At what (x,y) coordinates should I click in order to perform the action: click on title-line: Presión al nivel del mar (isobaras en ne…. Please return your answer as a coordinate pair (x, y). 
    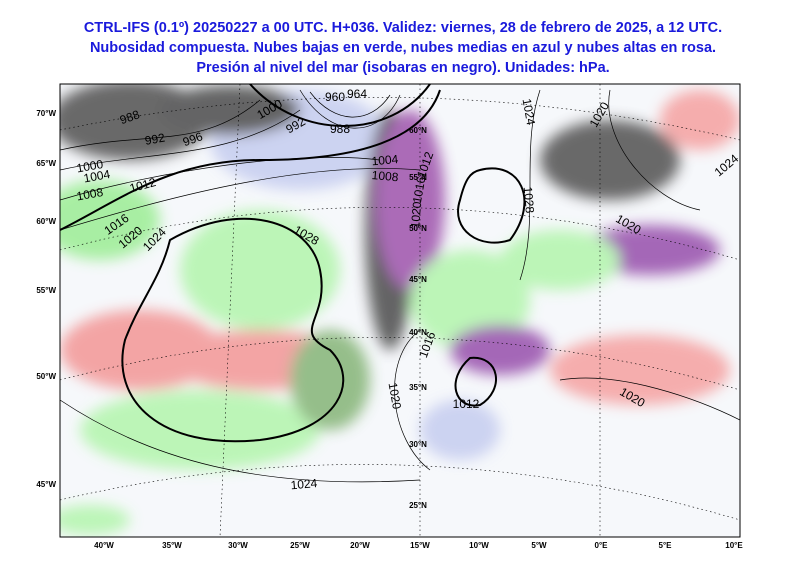
    Looking at the image, I should click on (402, 68).